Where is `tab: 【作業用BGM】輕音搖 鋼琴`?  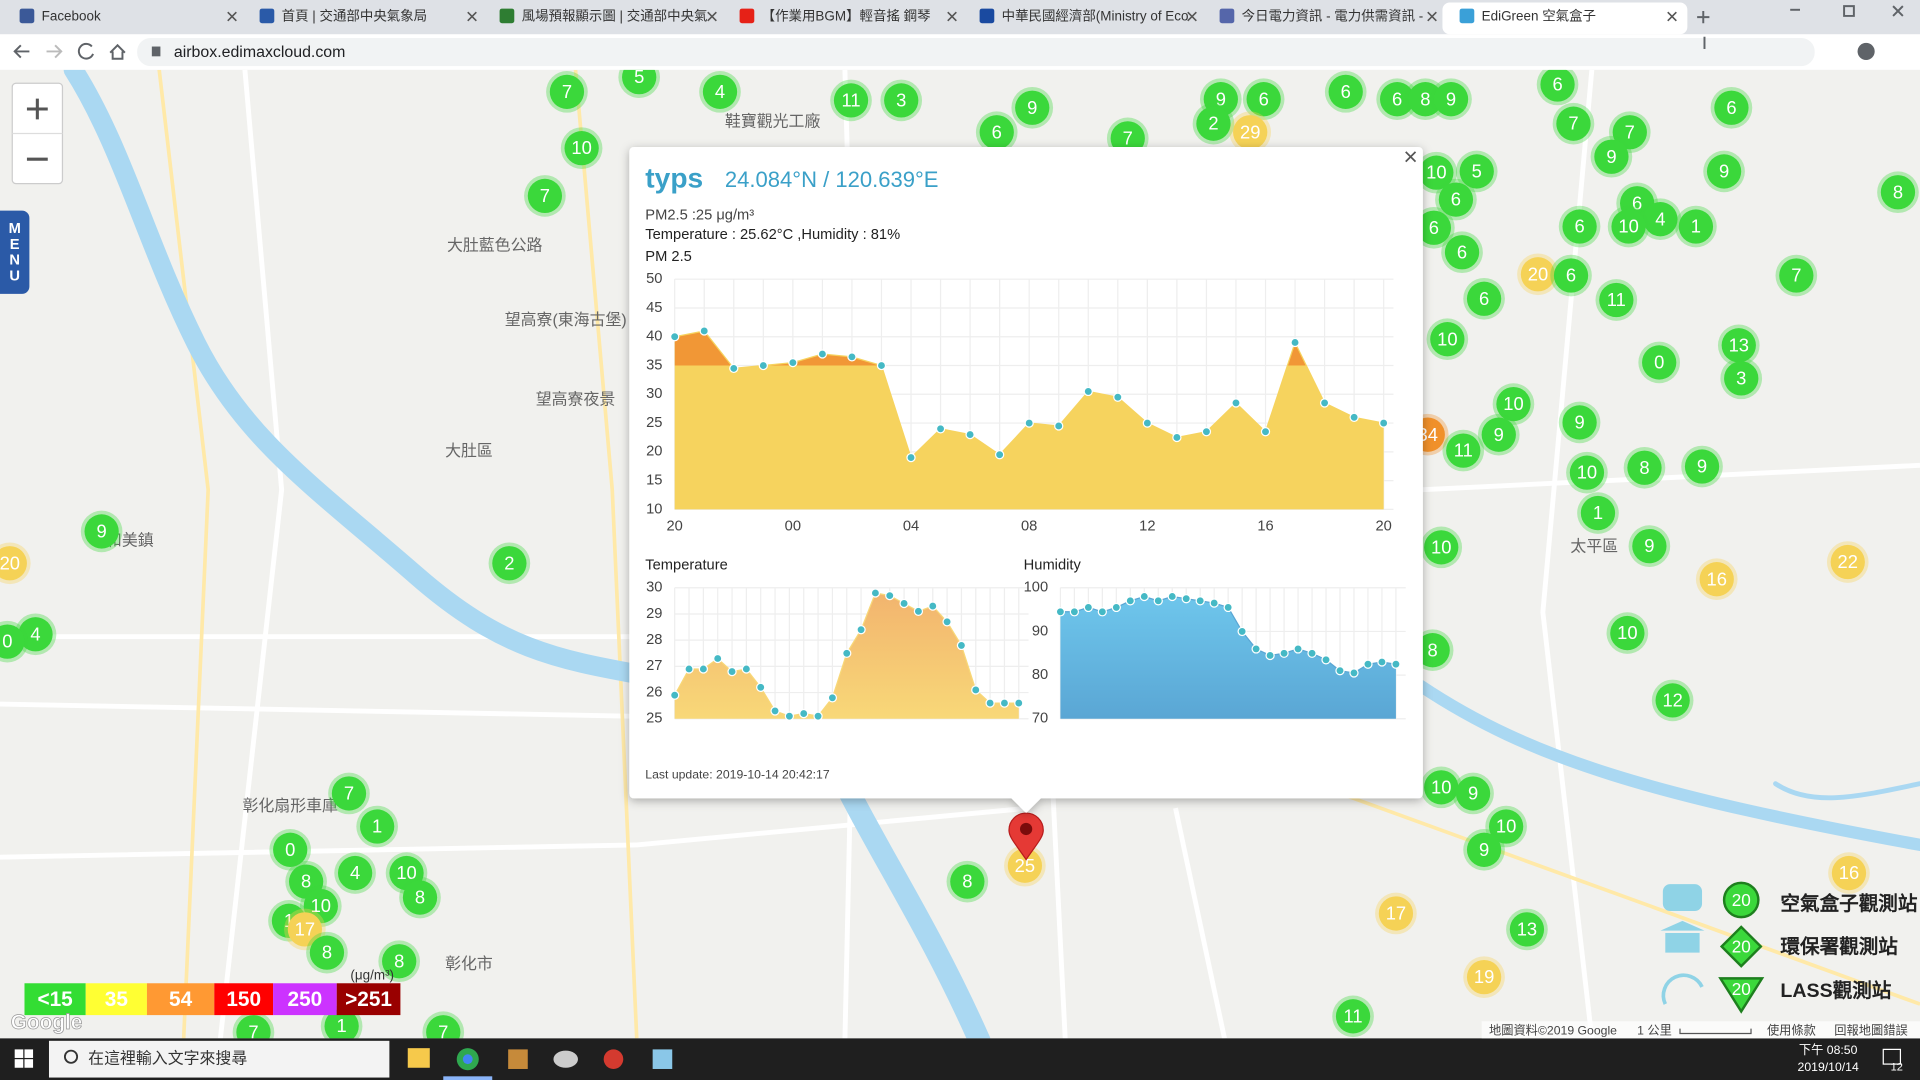 tab: 【作業用BGM】輕音搖 鋼琴 is located at coordinates (848, 16).